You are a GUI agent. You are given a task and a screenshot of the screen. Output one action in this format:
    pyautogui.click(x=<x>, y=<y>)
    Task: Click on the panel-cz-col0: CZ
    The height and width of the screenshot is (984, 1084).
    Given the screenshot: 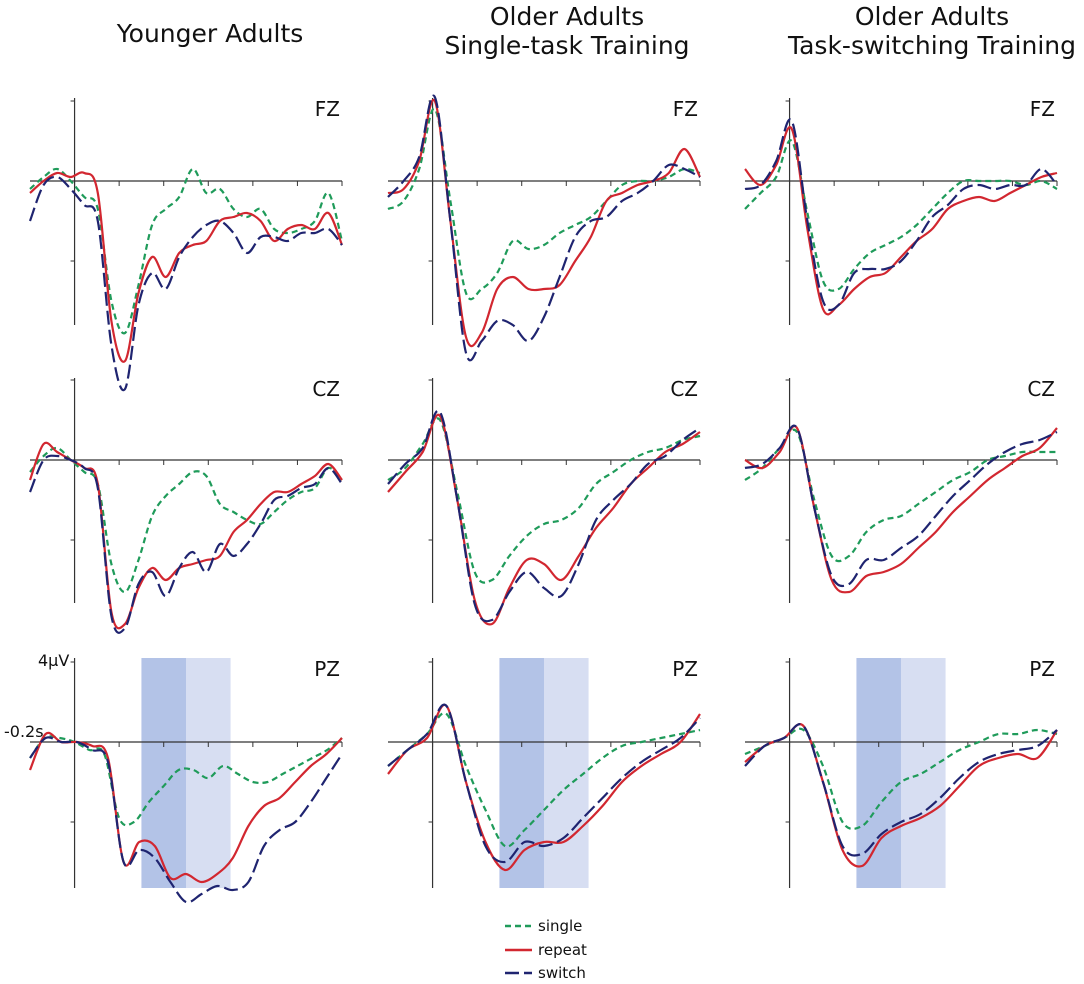 What is the action you would take?
    pyautogui.click(x=185, y=505)
    